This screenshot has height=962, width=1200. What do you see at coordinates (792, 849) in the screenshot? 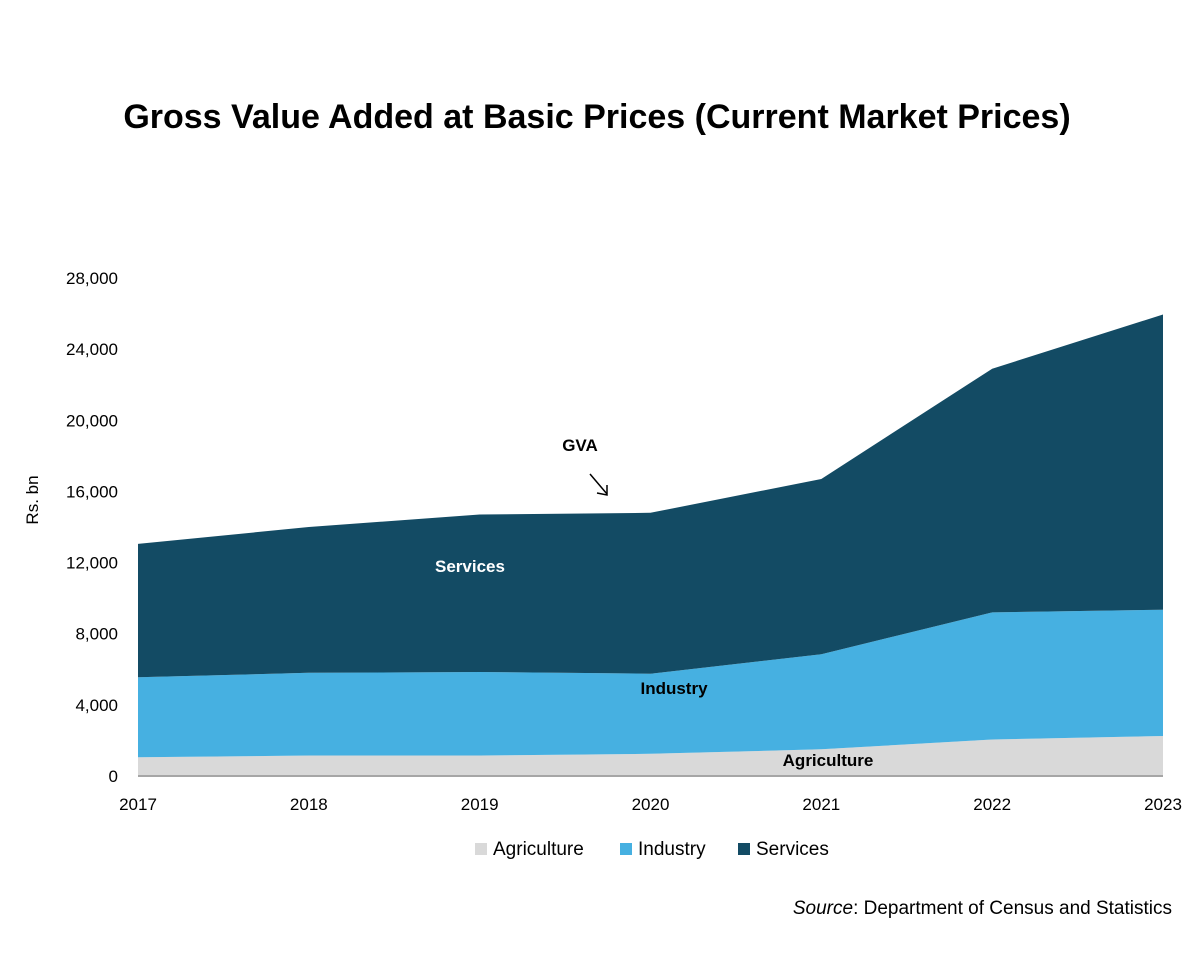
I see `legend-label: Services` at bounding box center [792, 849].